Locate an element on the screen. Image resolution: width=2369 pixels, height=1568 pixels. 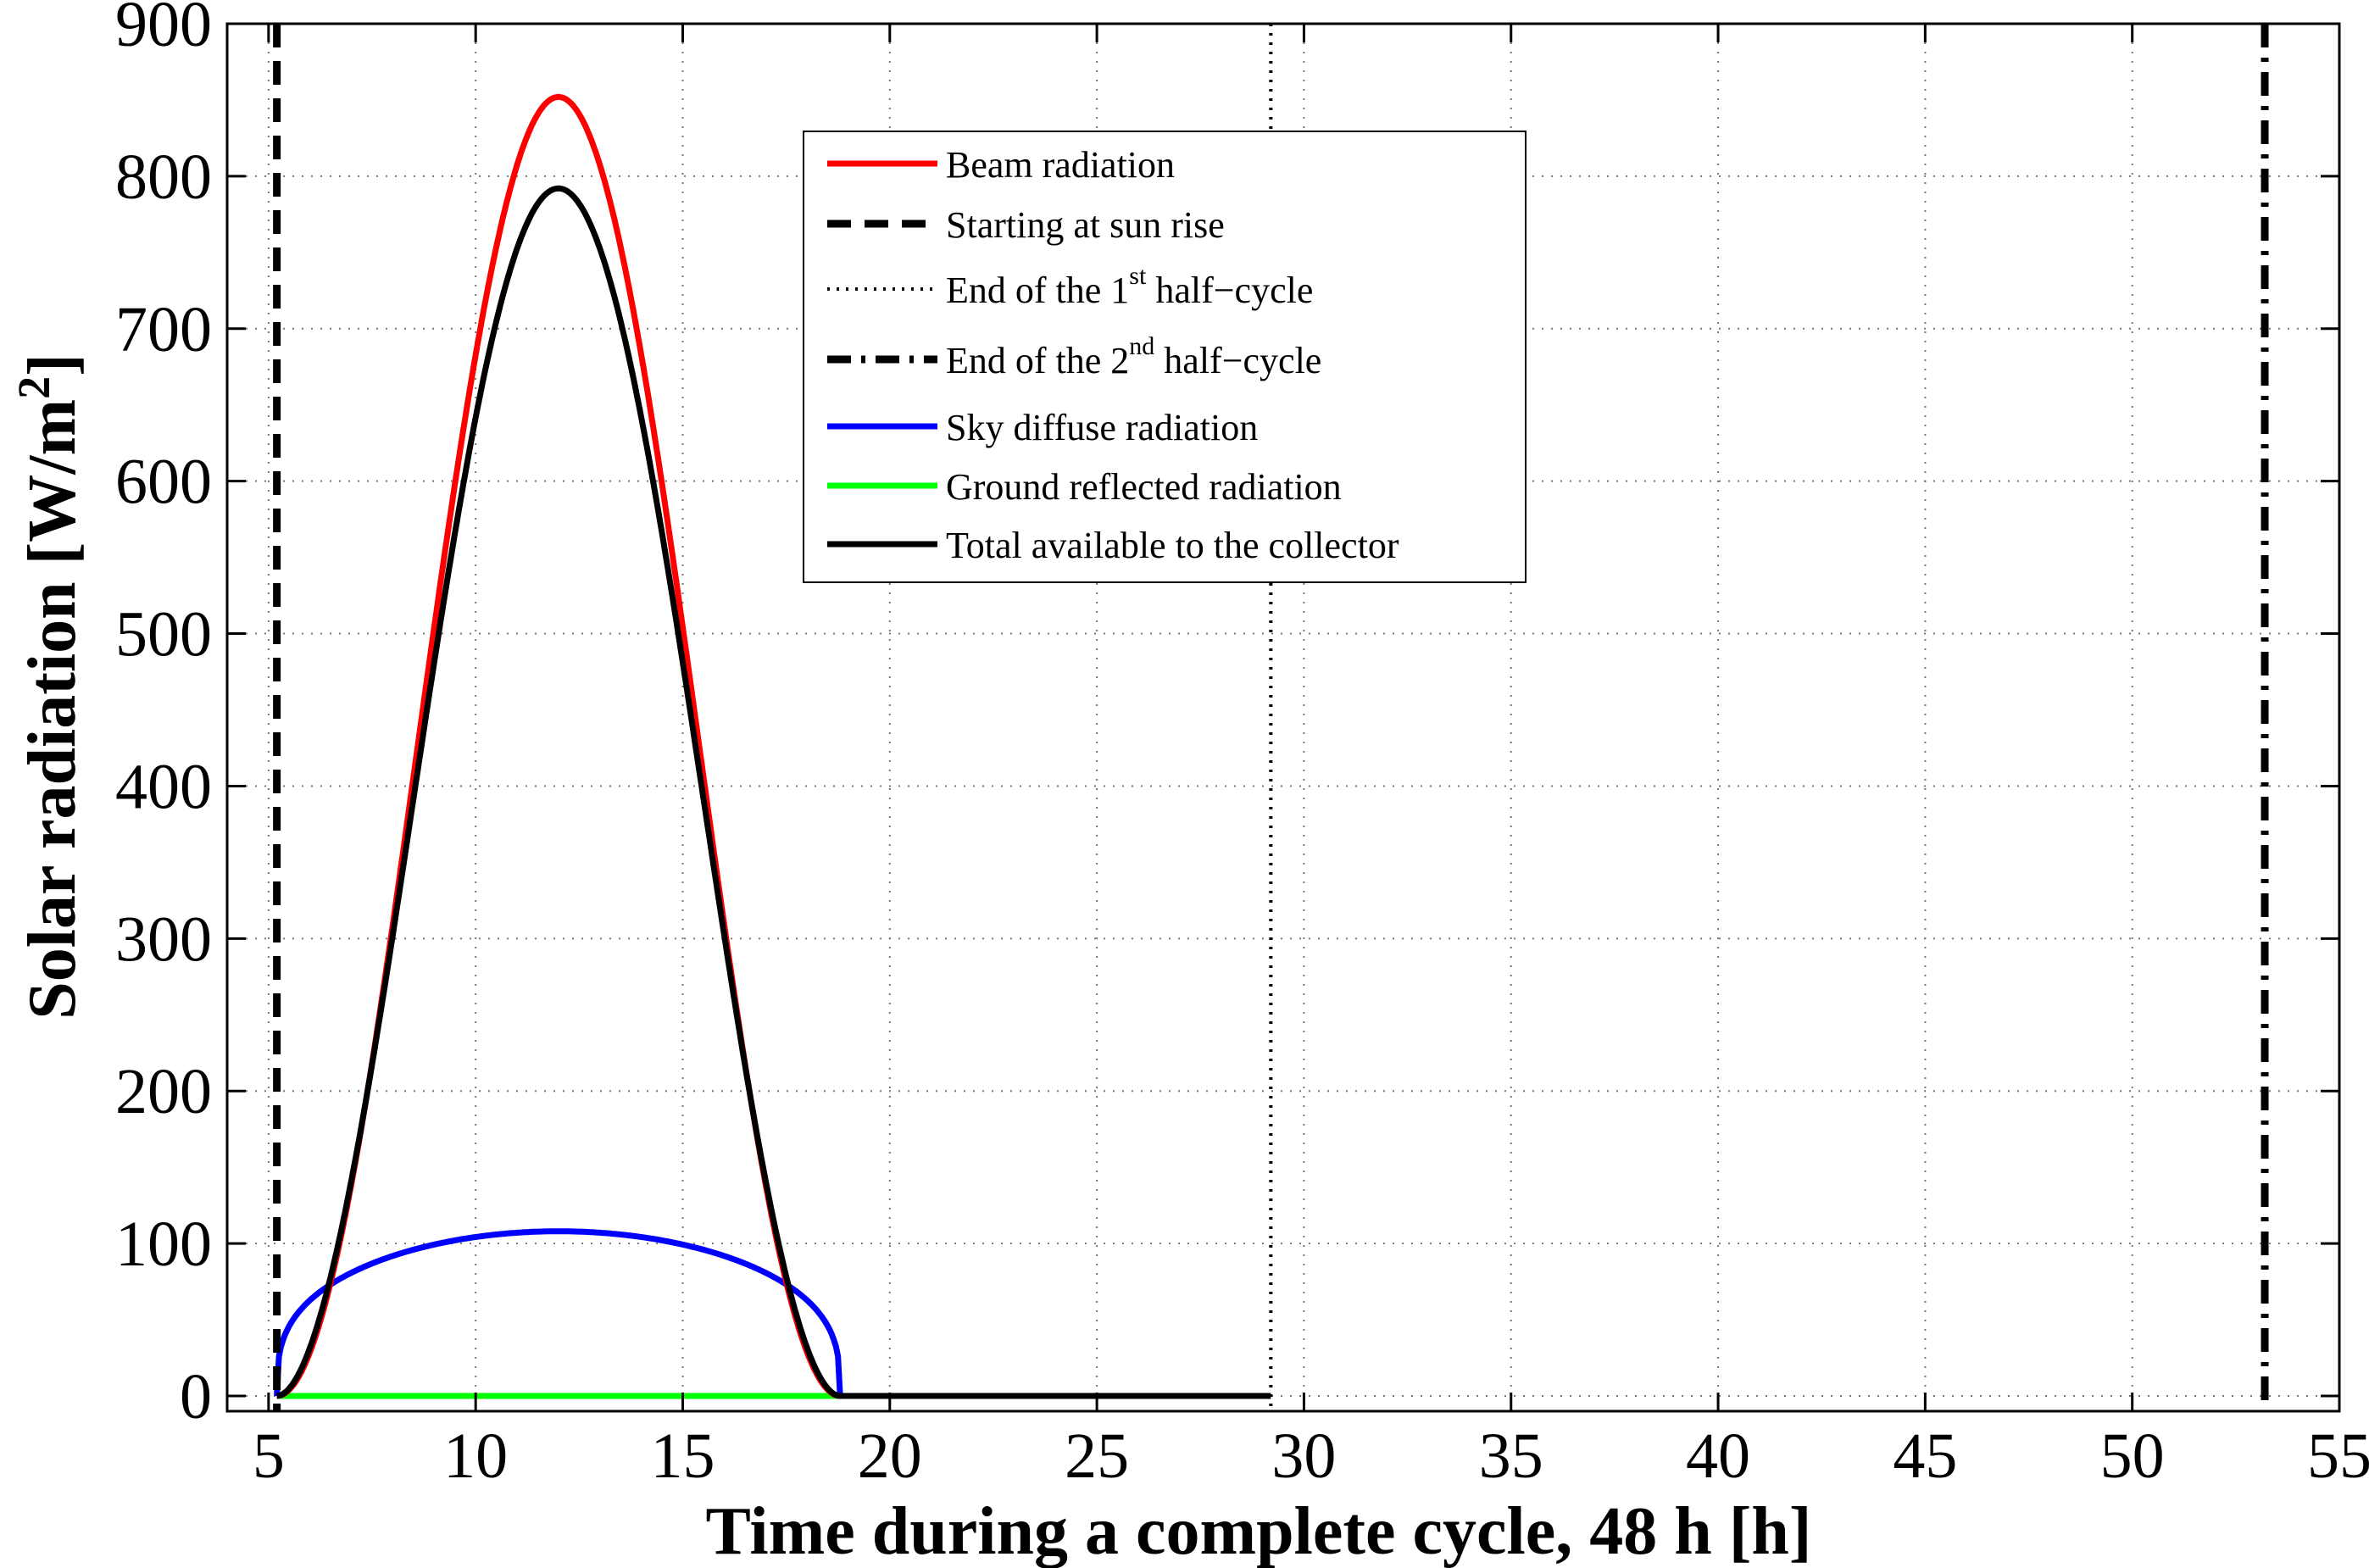
legend-label: End of the 1st half−cycle is located at coordinates (1129, 286).